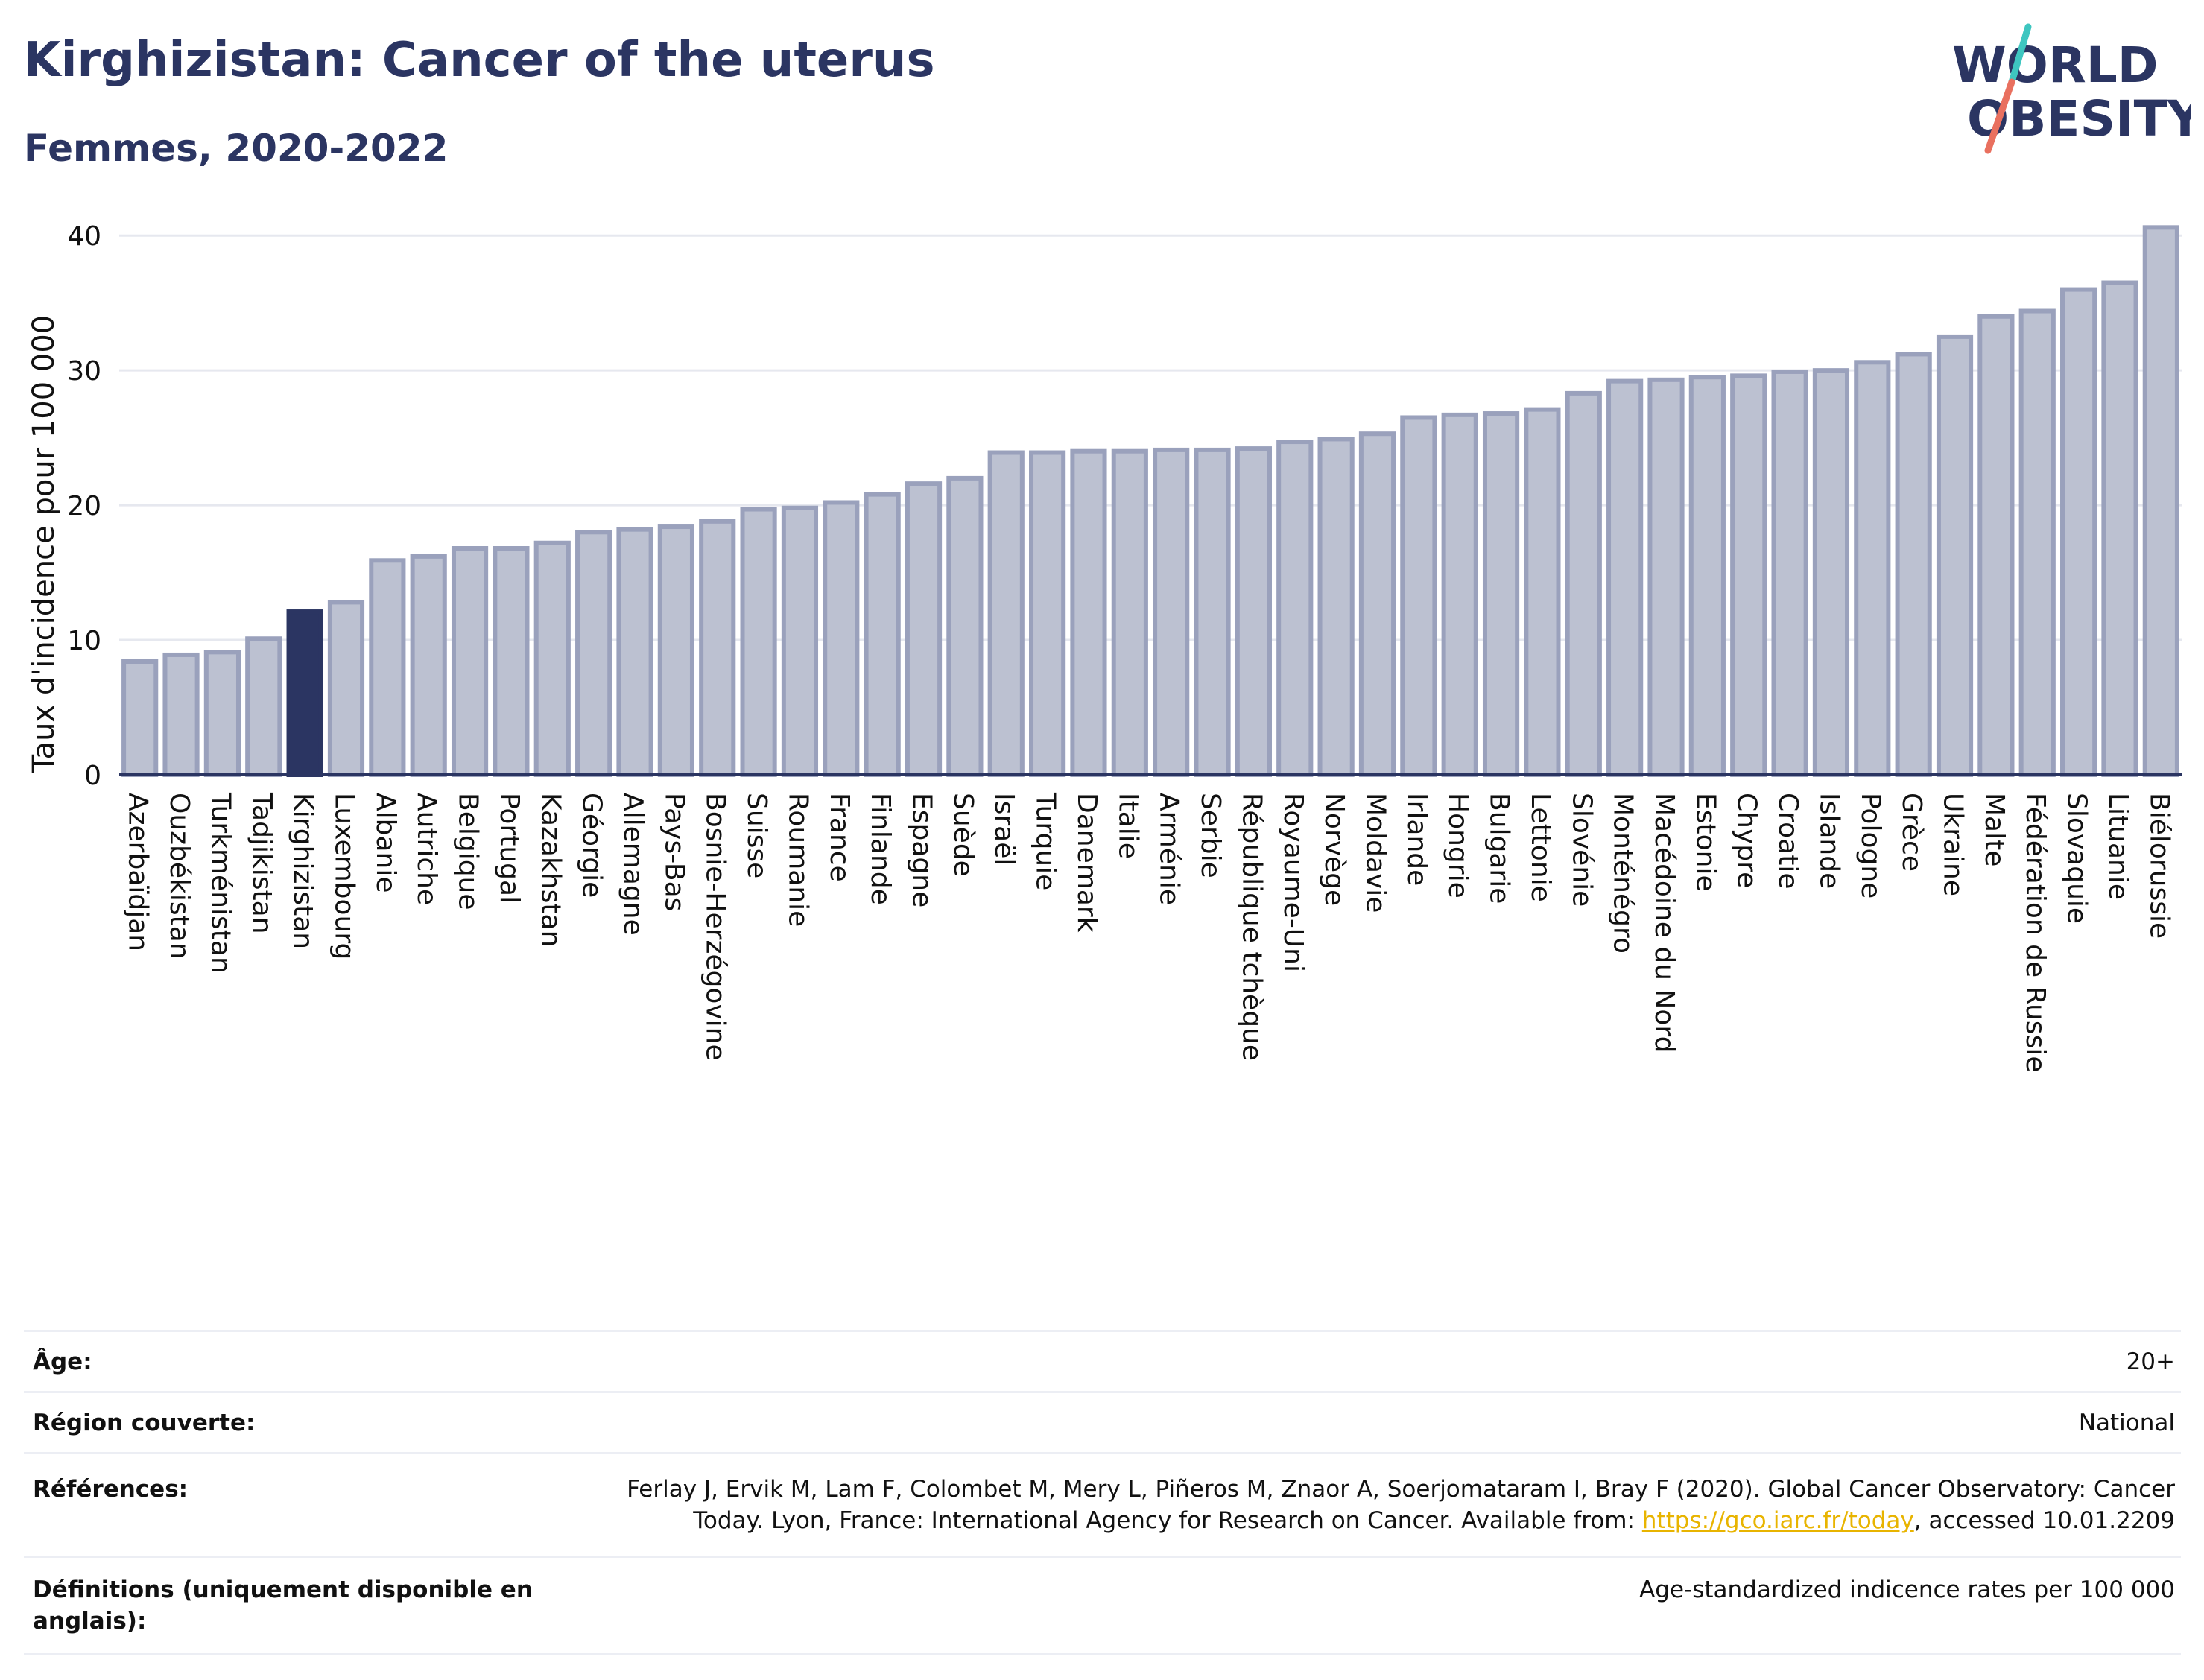 The height and width of the screenshot is (1680, 2204). Describe the element at coordinates (236, 148) in the screenshot. I see `chart-subtitle: Femmes, 2020-2022` at that location.